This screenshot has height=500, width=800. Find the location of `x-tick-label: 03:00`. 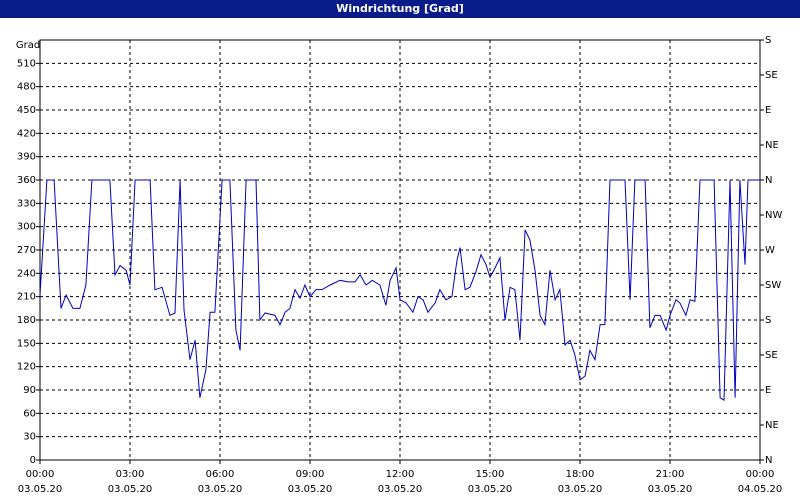

x-tick-label: 03:00 is located at coordinates (130, 474).